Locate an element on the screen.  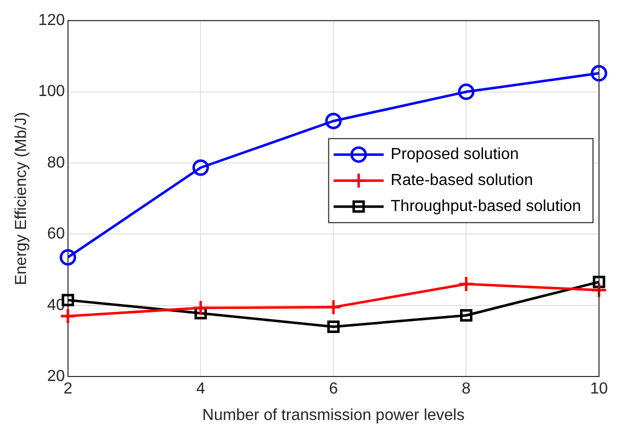
x-axis-title: Number of transmission power levels is located at coordinates (333, 415).